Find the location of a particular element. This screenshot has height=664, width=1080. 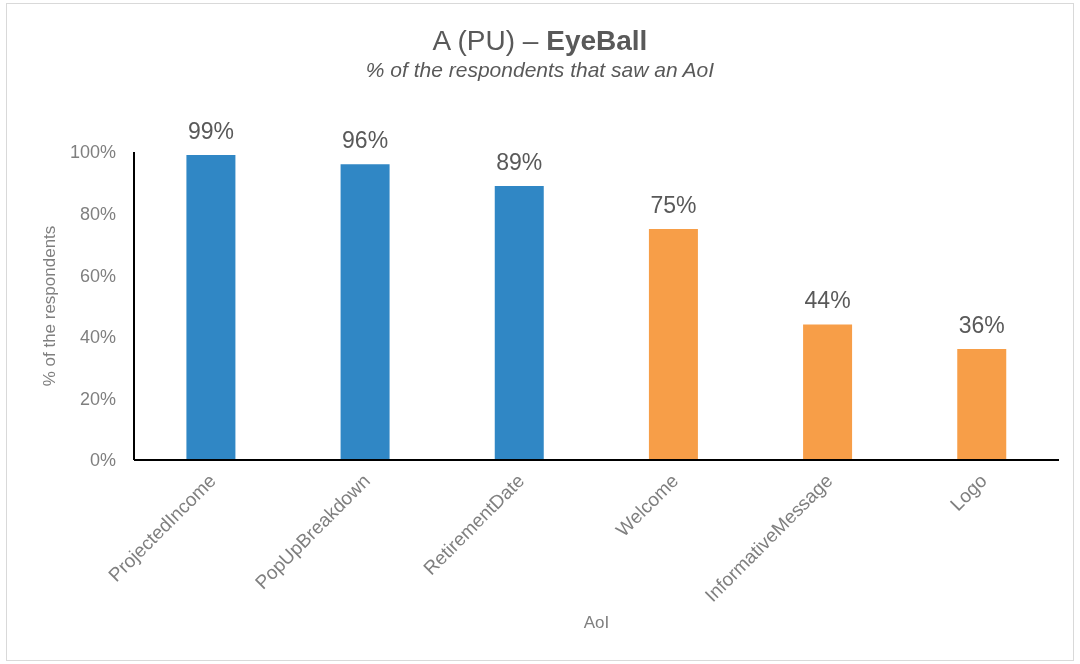

data-label: 36% is located at coordinates (981, 325).